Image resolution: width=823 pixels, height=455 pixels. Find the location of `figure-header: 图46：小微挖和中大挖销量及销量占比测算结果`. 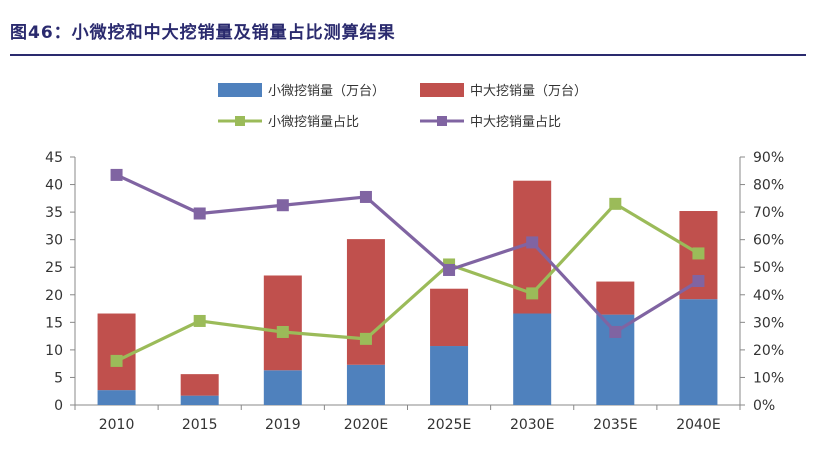

figure-header: 图46：小微挖和中大挖销量及销量占比测算结果 is located at coordinates (408, 32).